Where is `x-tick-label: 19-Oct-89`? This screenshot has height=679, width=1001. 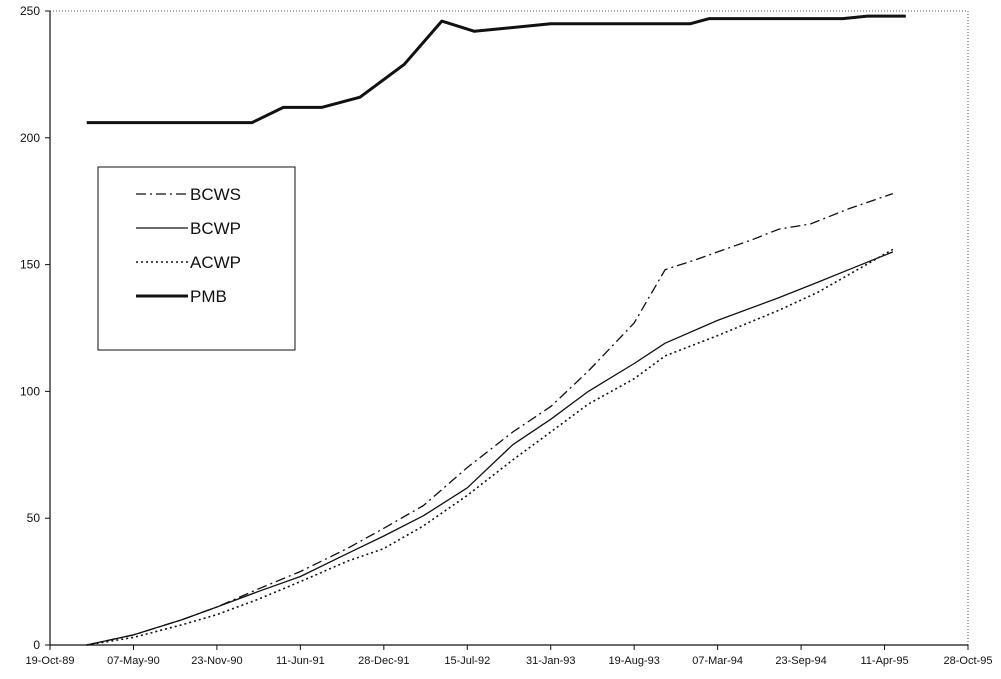 x-tick-label: 19-Oct-89 is located at coordinates (50, 661).